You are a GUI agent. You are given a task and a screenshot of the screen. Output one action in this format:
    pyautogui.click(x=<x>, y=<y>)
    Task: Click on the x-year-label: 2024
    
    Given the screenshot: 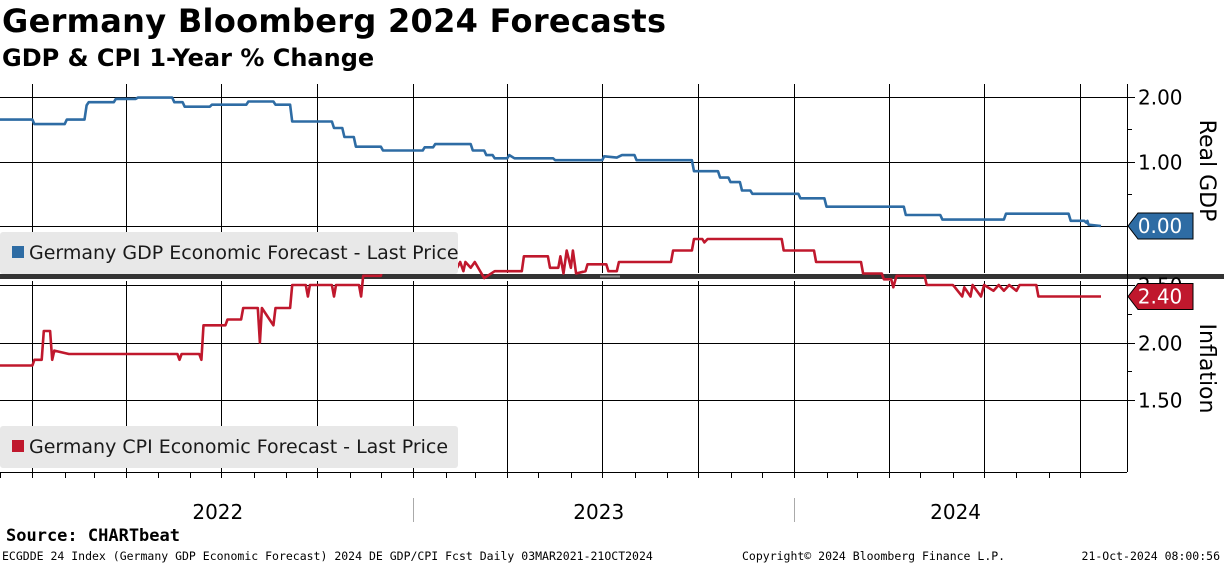 What is the action you would take?
    pyautogui.click(x=955, y=512)
    